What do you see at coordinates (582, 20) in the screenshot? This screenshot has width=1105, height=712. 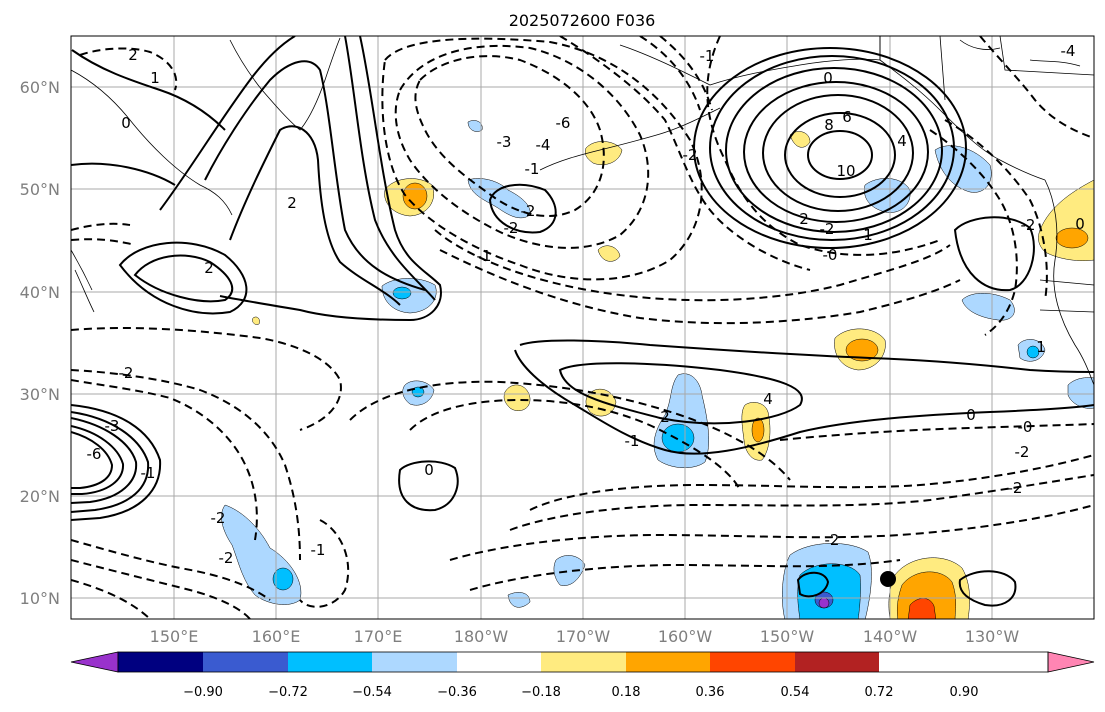 I see `figure-title: 2025072600 F036` at bounding box center [582, 20].